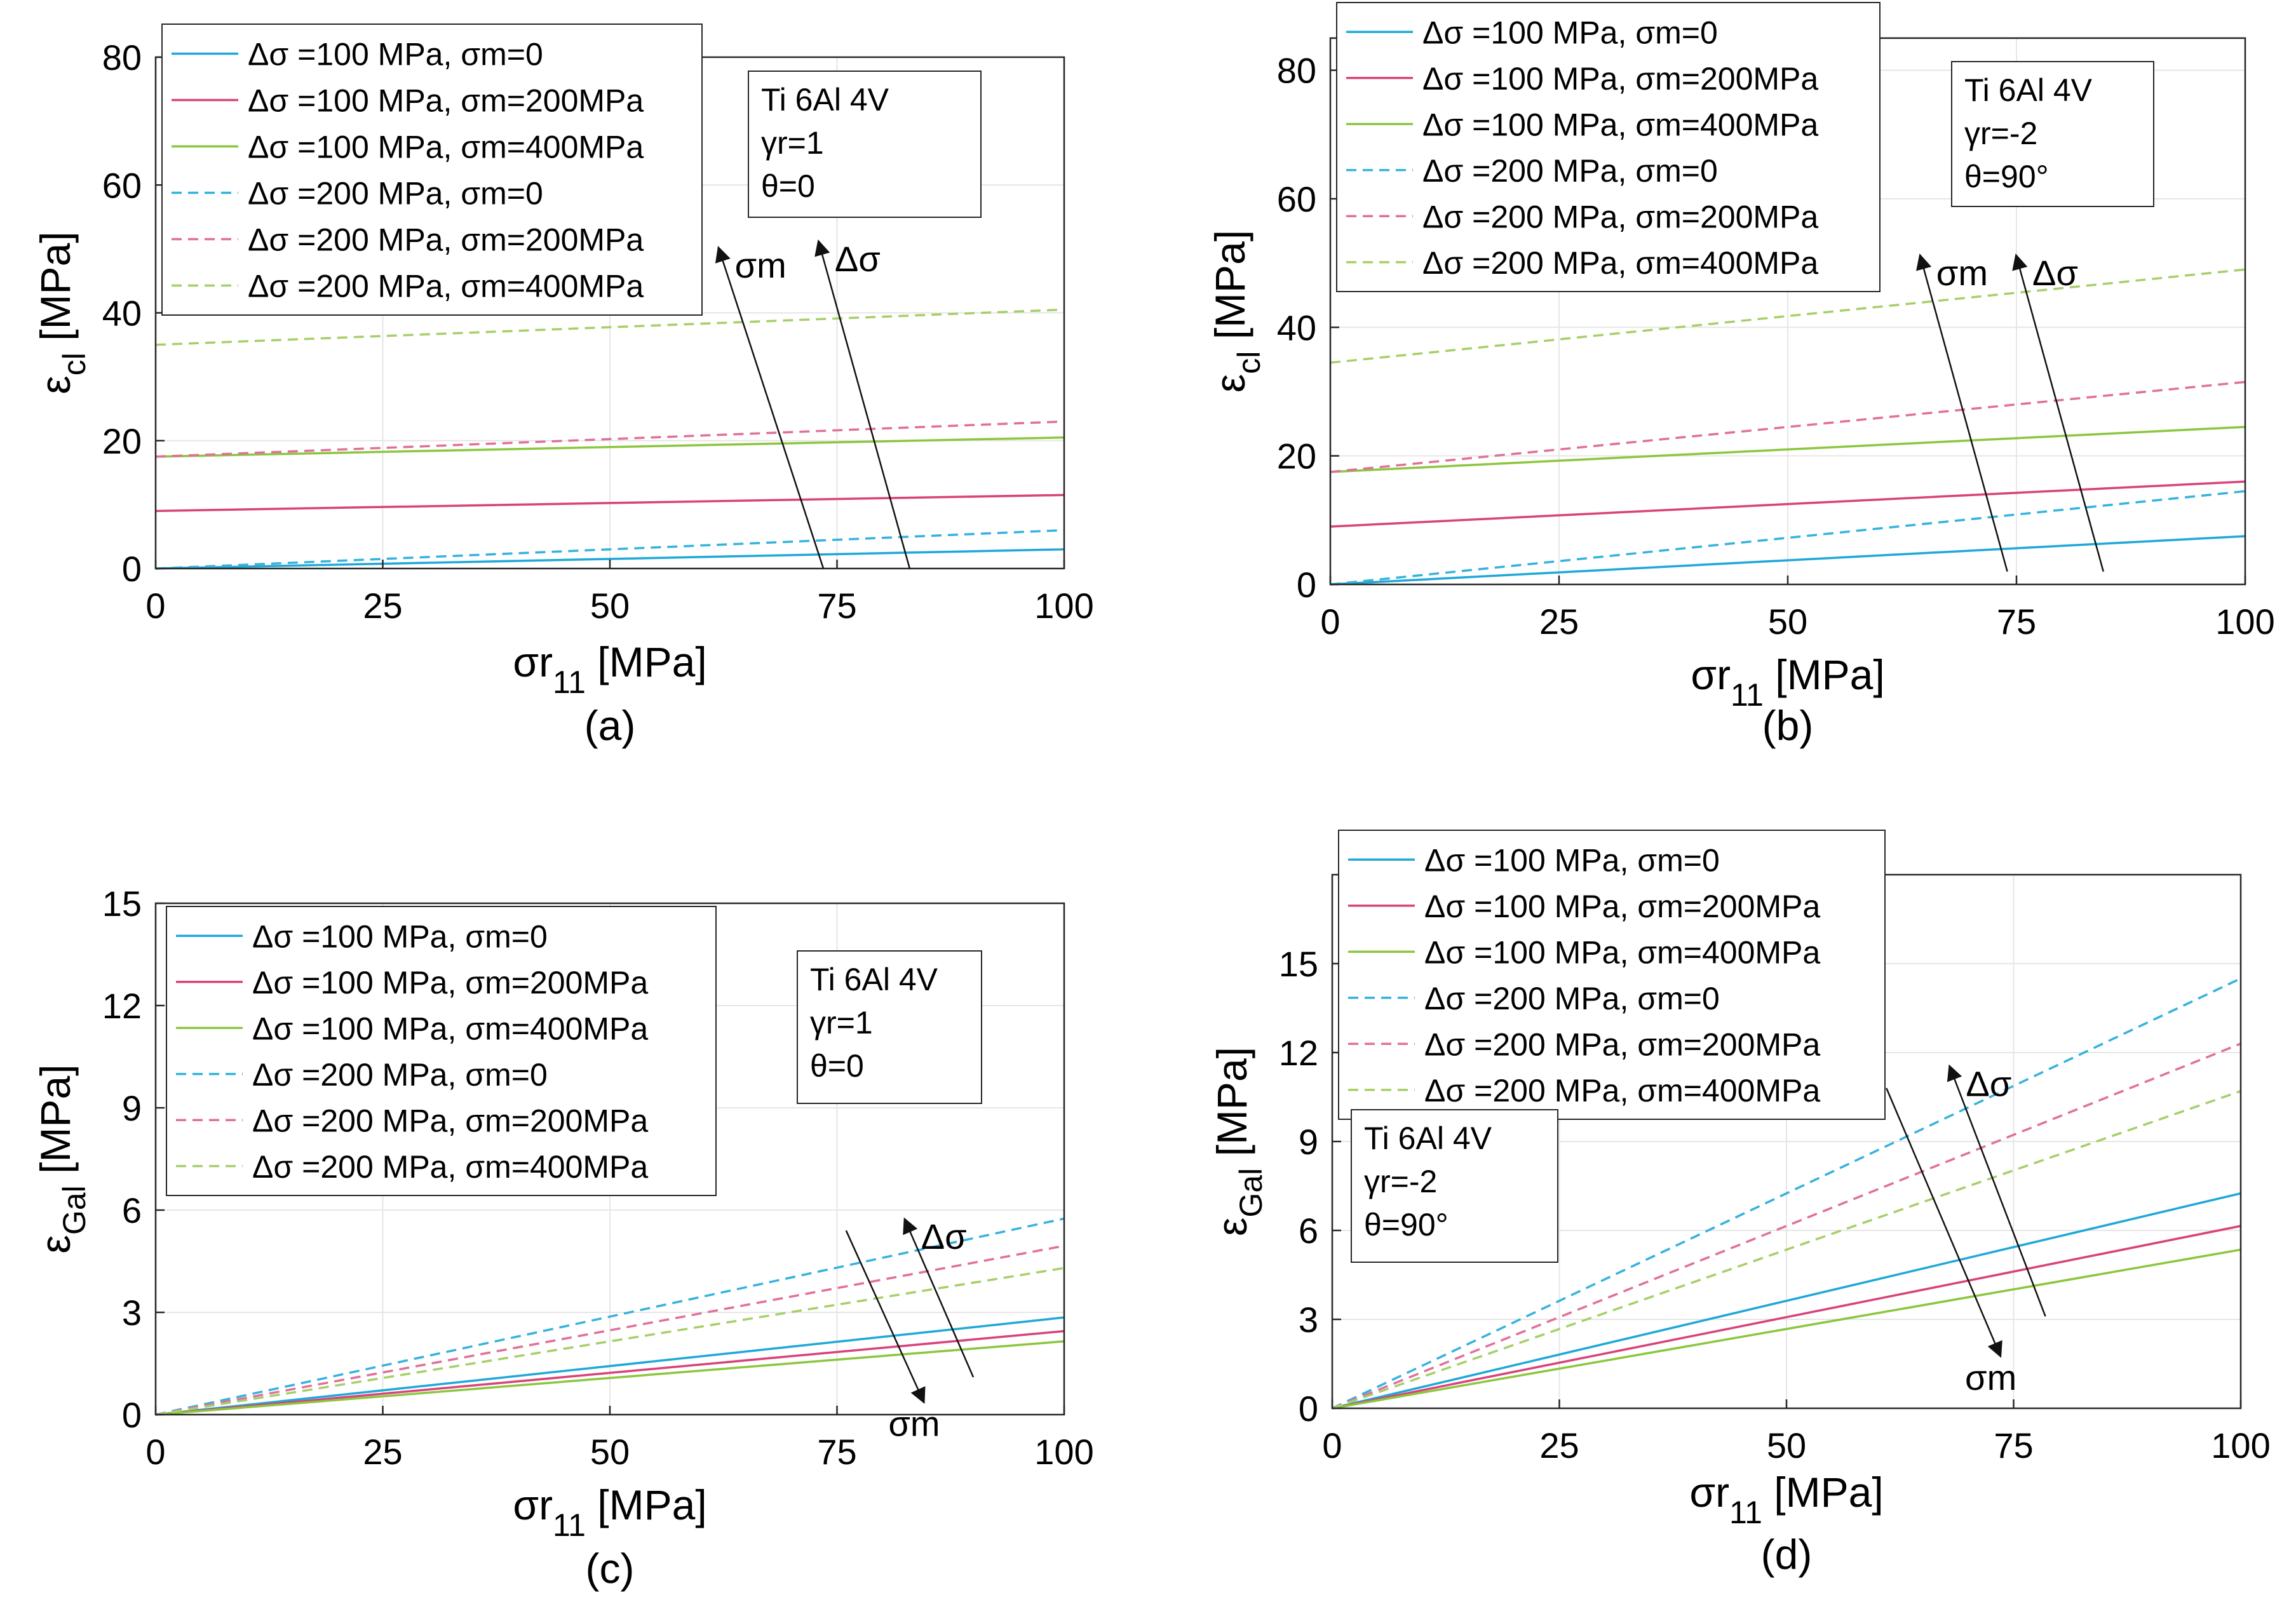 Image resolution: width=2296 pixels, height=1616 pixels. What do you see at coordinates (610, 725) in the screenshot?
I see `panel-label: (a)` at bounding box center [610, 725].